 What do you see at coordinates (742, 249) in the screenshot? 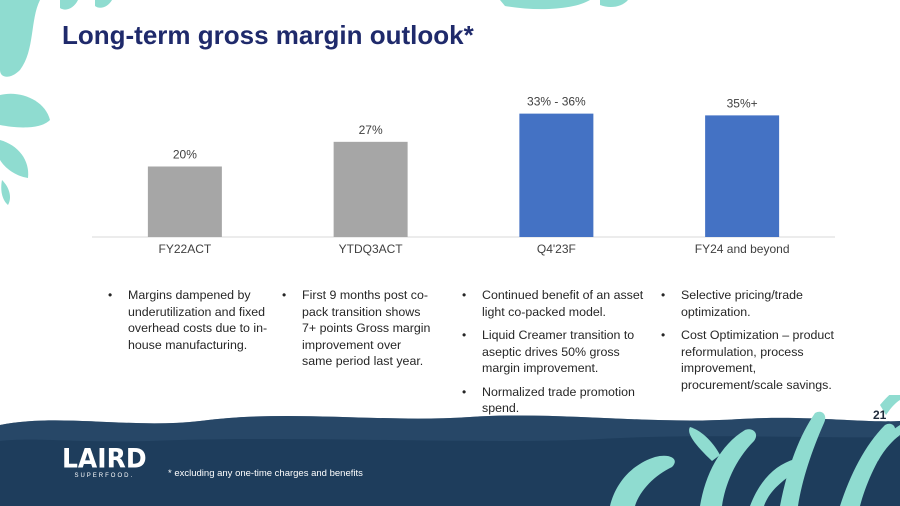
I see `x-tick-label: FY24 and beyond` at bounding box center [742, 249].